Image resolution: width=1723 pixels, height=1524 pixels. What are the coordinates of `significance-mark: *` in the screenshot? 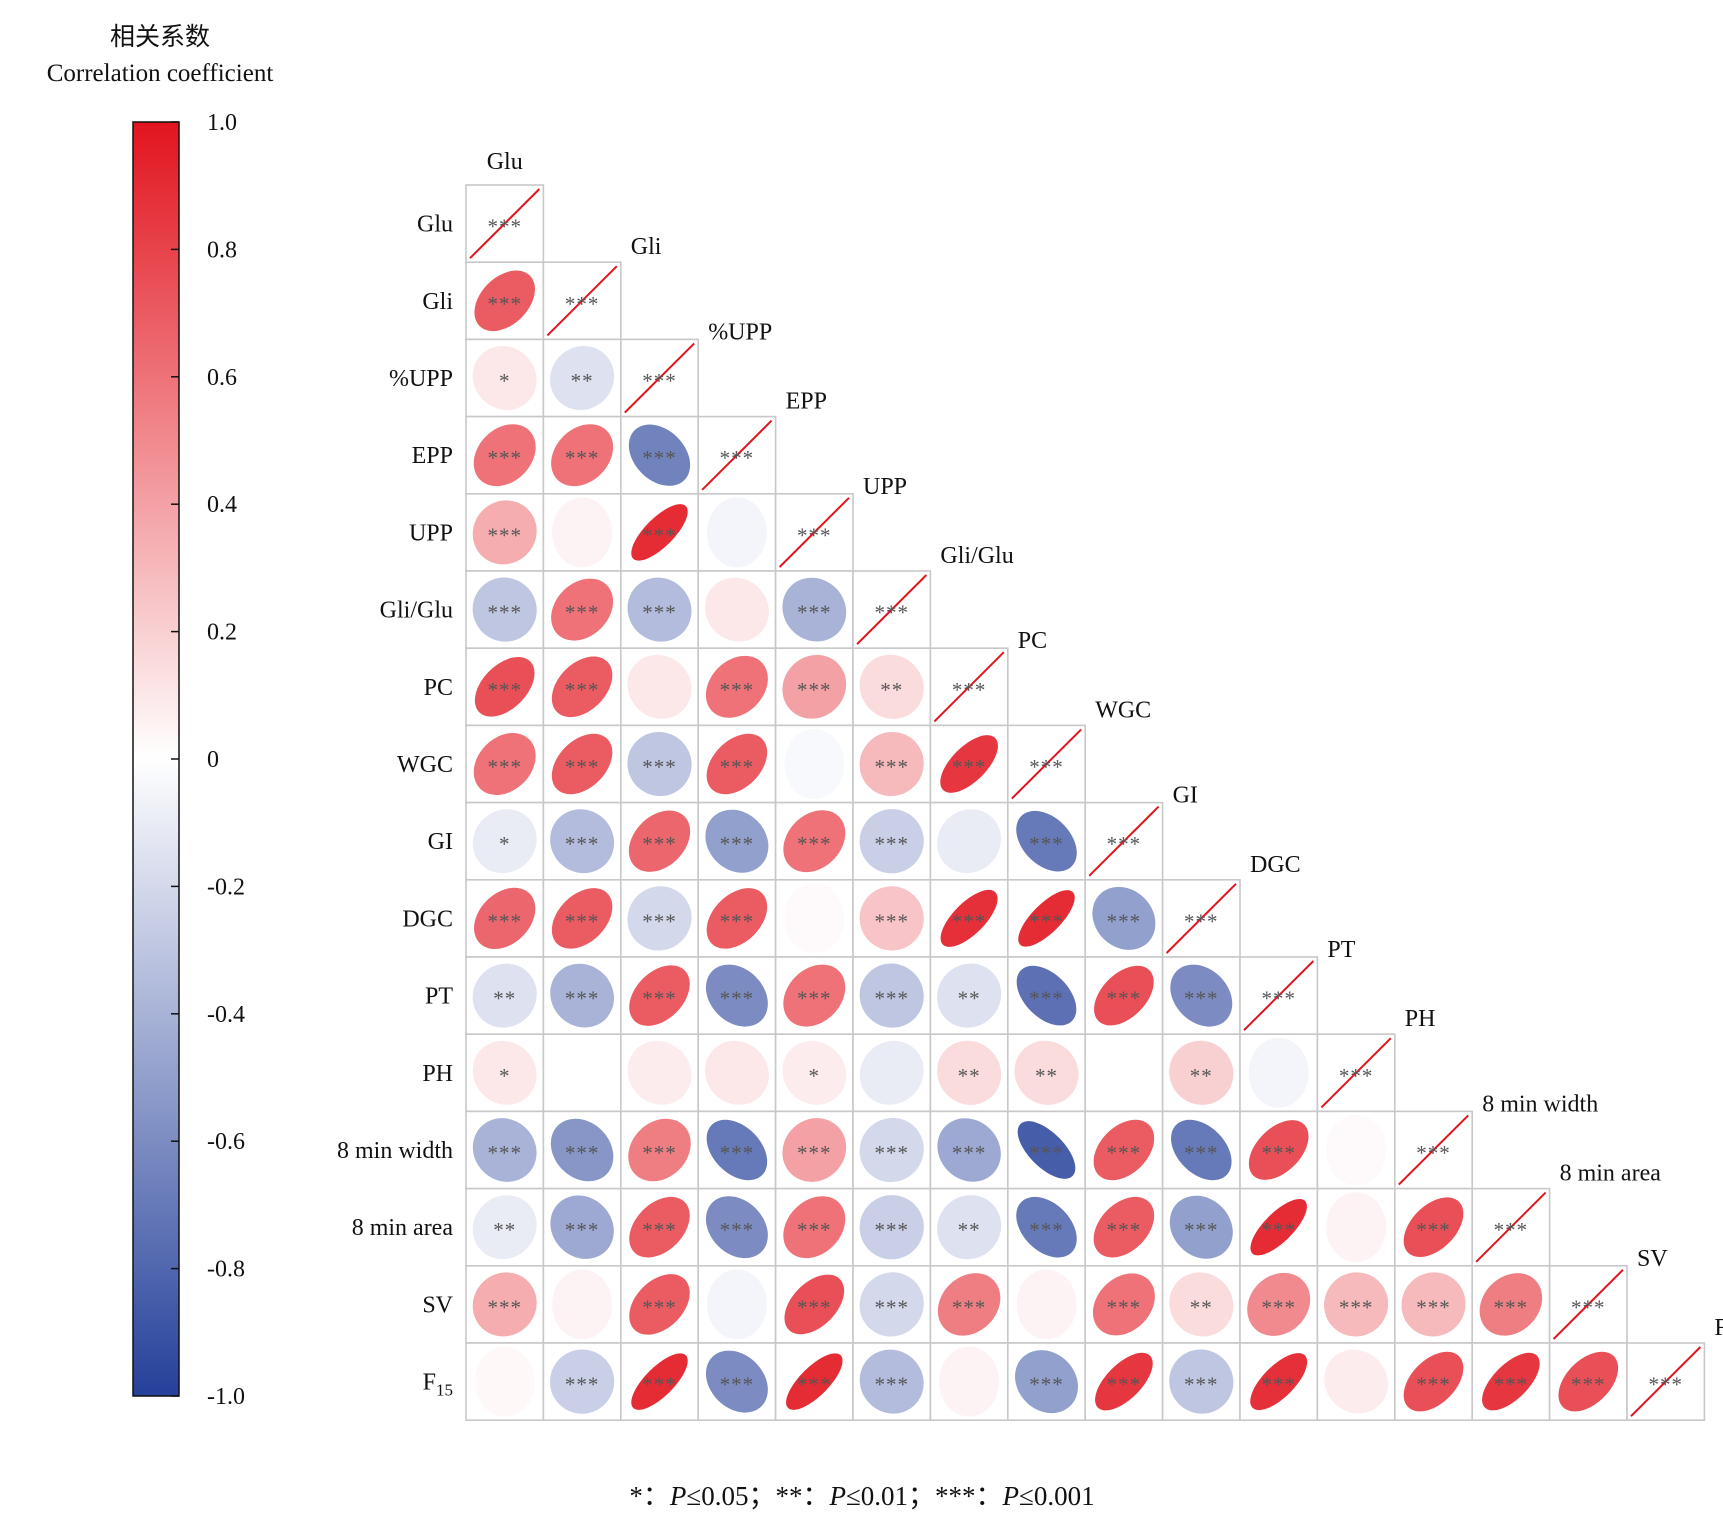 It's located at (505, 844).